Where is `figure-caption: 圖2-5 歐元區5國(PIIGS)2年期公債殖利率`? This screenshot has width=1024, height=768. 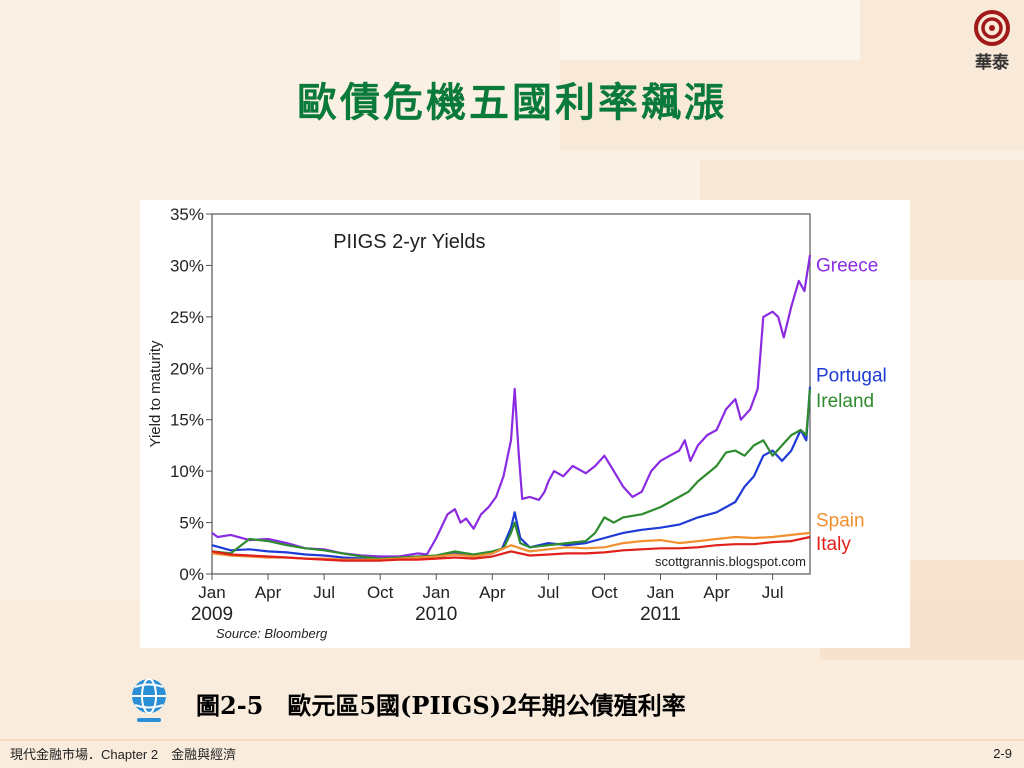 figure-caption: 圖2-5 歐元區5國(PIIGS)2年期公債殖利率 is located at coordinates (441, 705).